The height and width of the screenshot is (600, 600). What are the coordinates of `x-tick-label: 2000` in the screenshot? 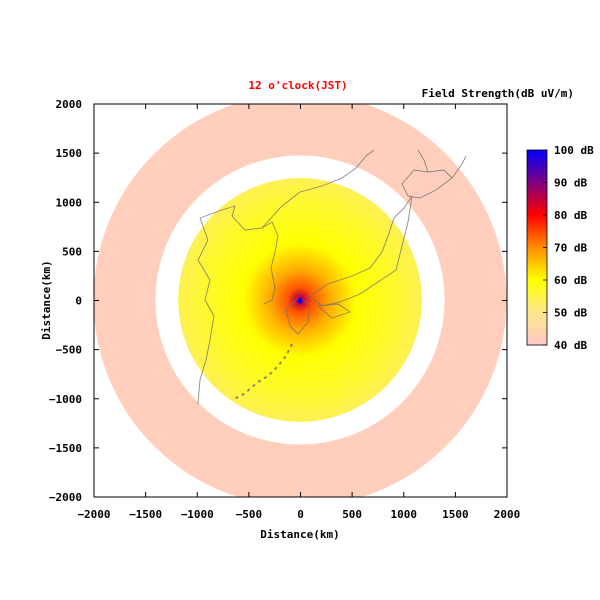 It's located at (507, 514).